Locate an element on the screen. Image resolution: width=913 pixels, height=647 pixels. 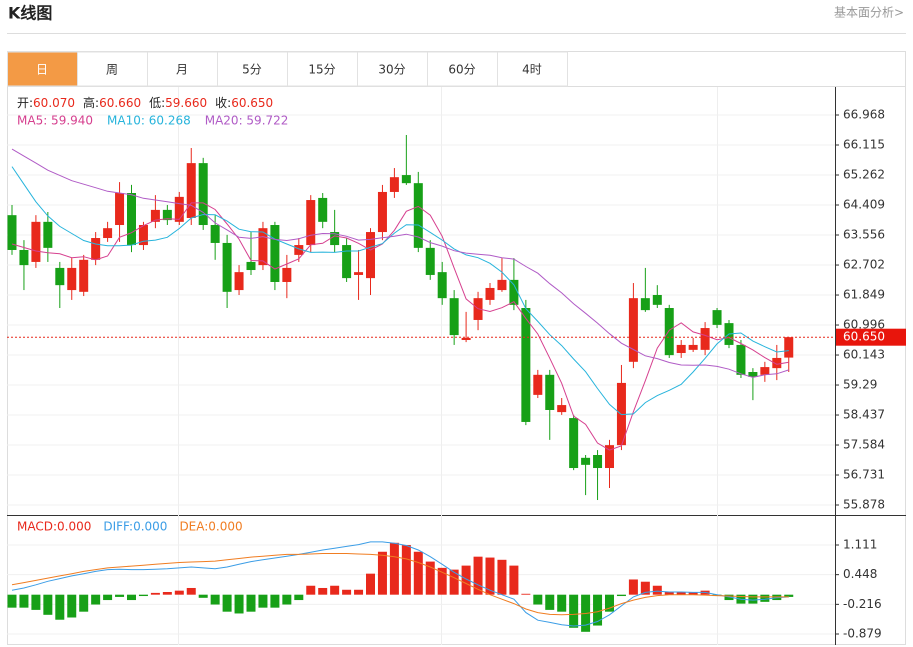
tab-label: 周 is located at coordinates (112, 70).